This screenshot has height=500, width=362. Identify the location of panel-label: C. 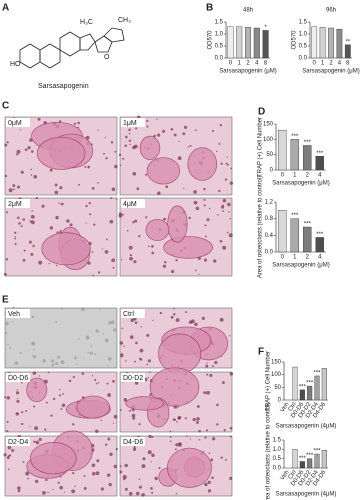
(5, 106).